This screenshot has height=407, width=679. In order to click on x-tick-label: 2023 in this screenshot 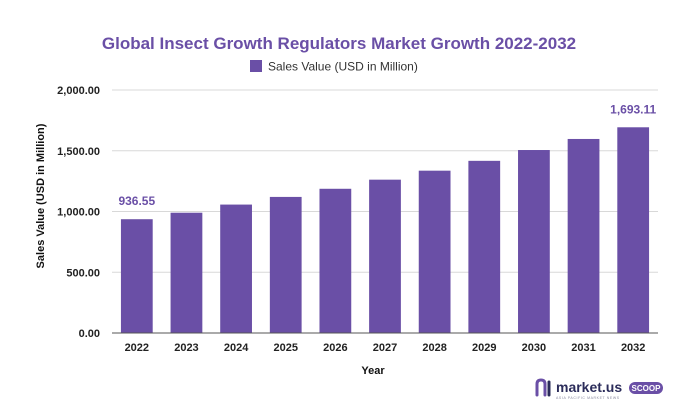, I will do `click(186, 348)`.